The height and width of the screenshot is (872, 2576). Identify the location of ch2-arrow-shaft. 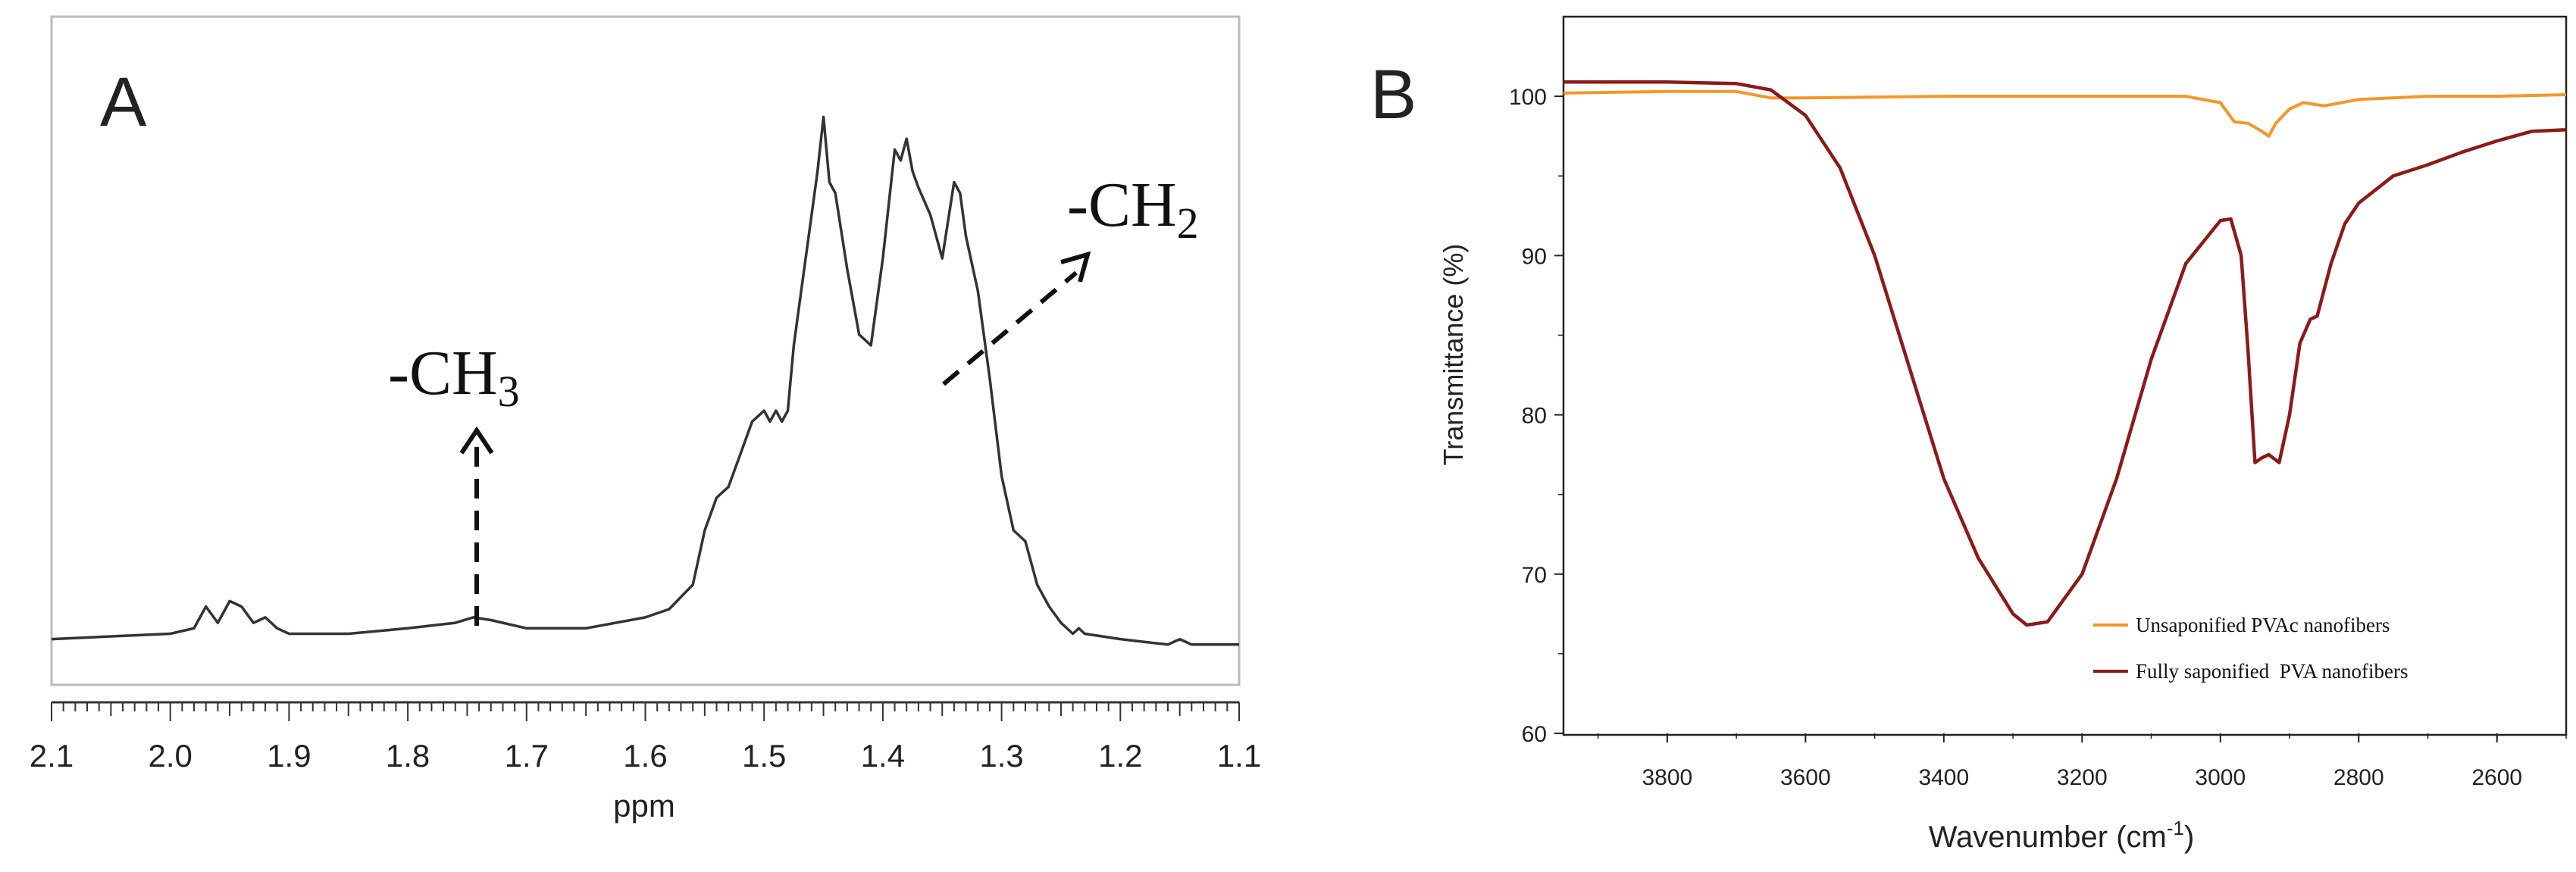
(1010, 328).